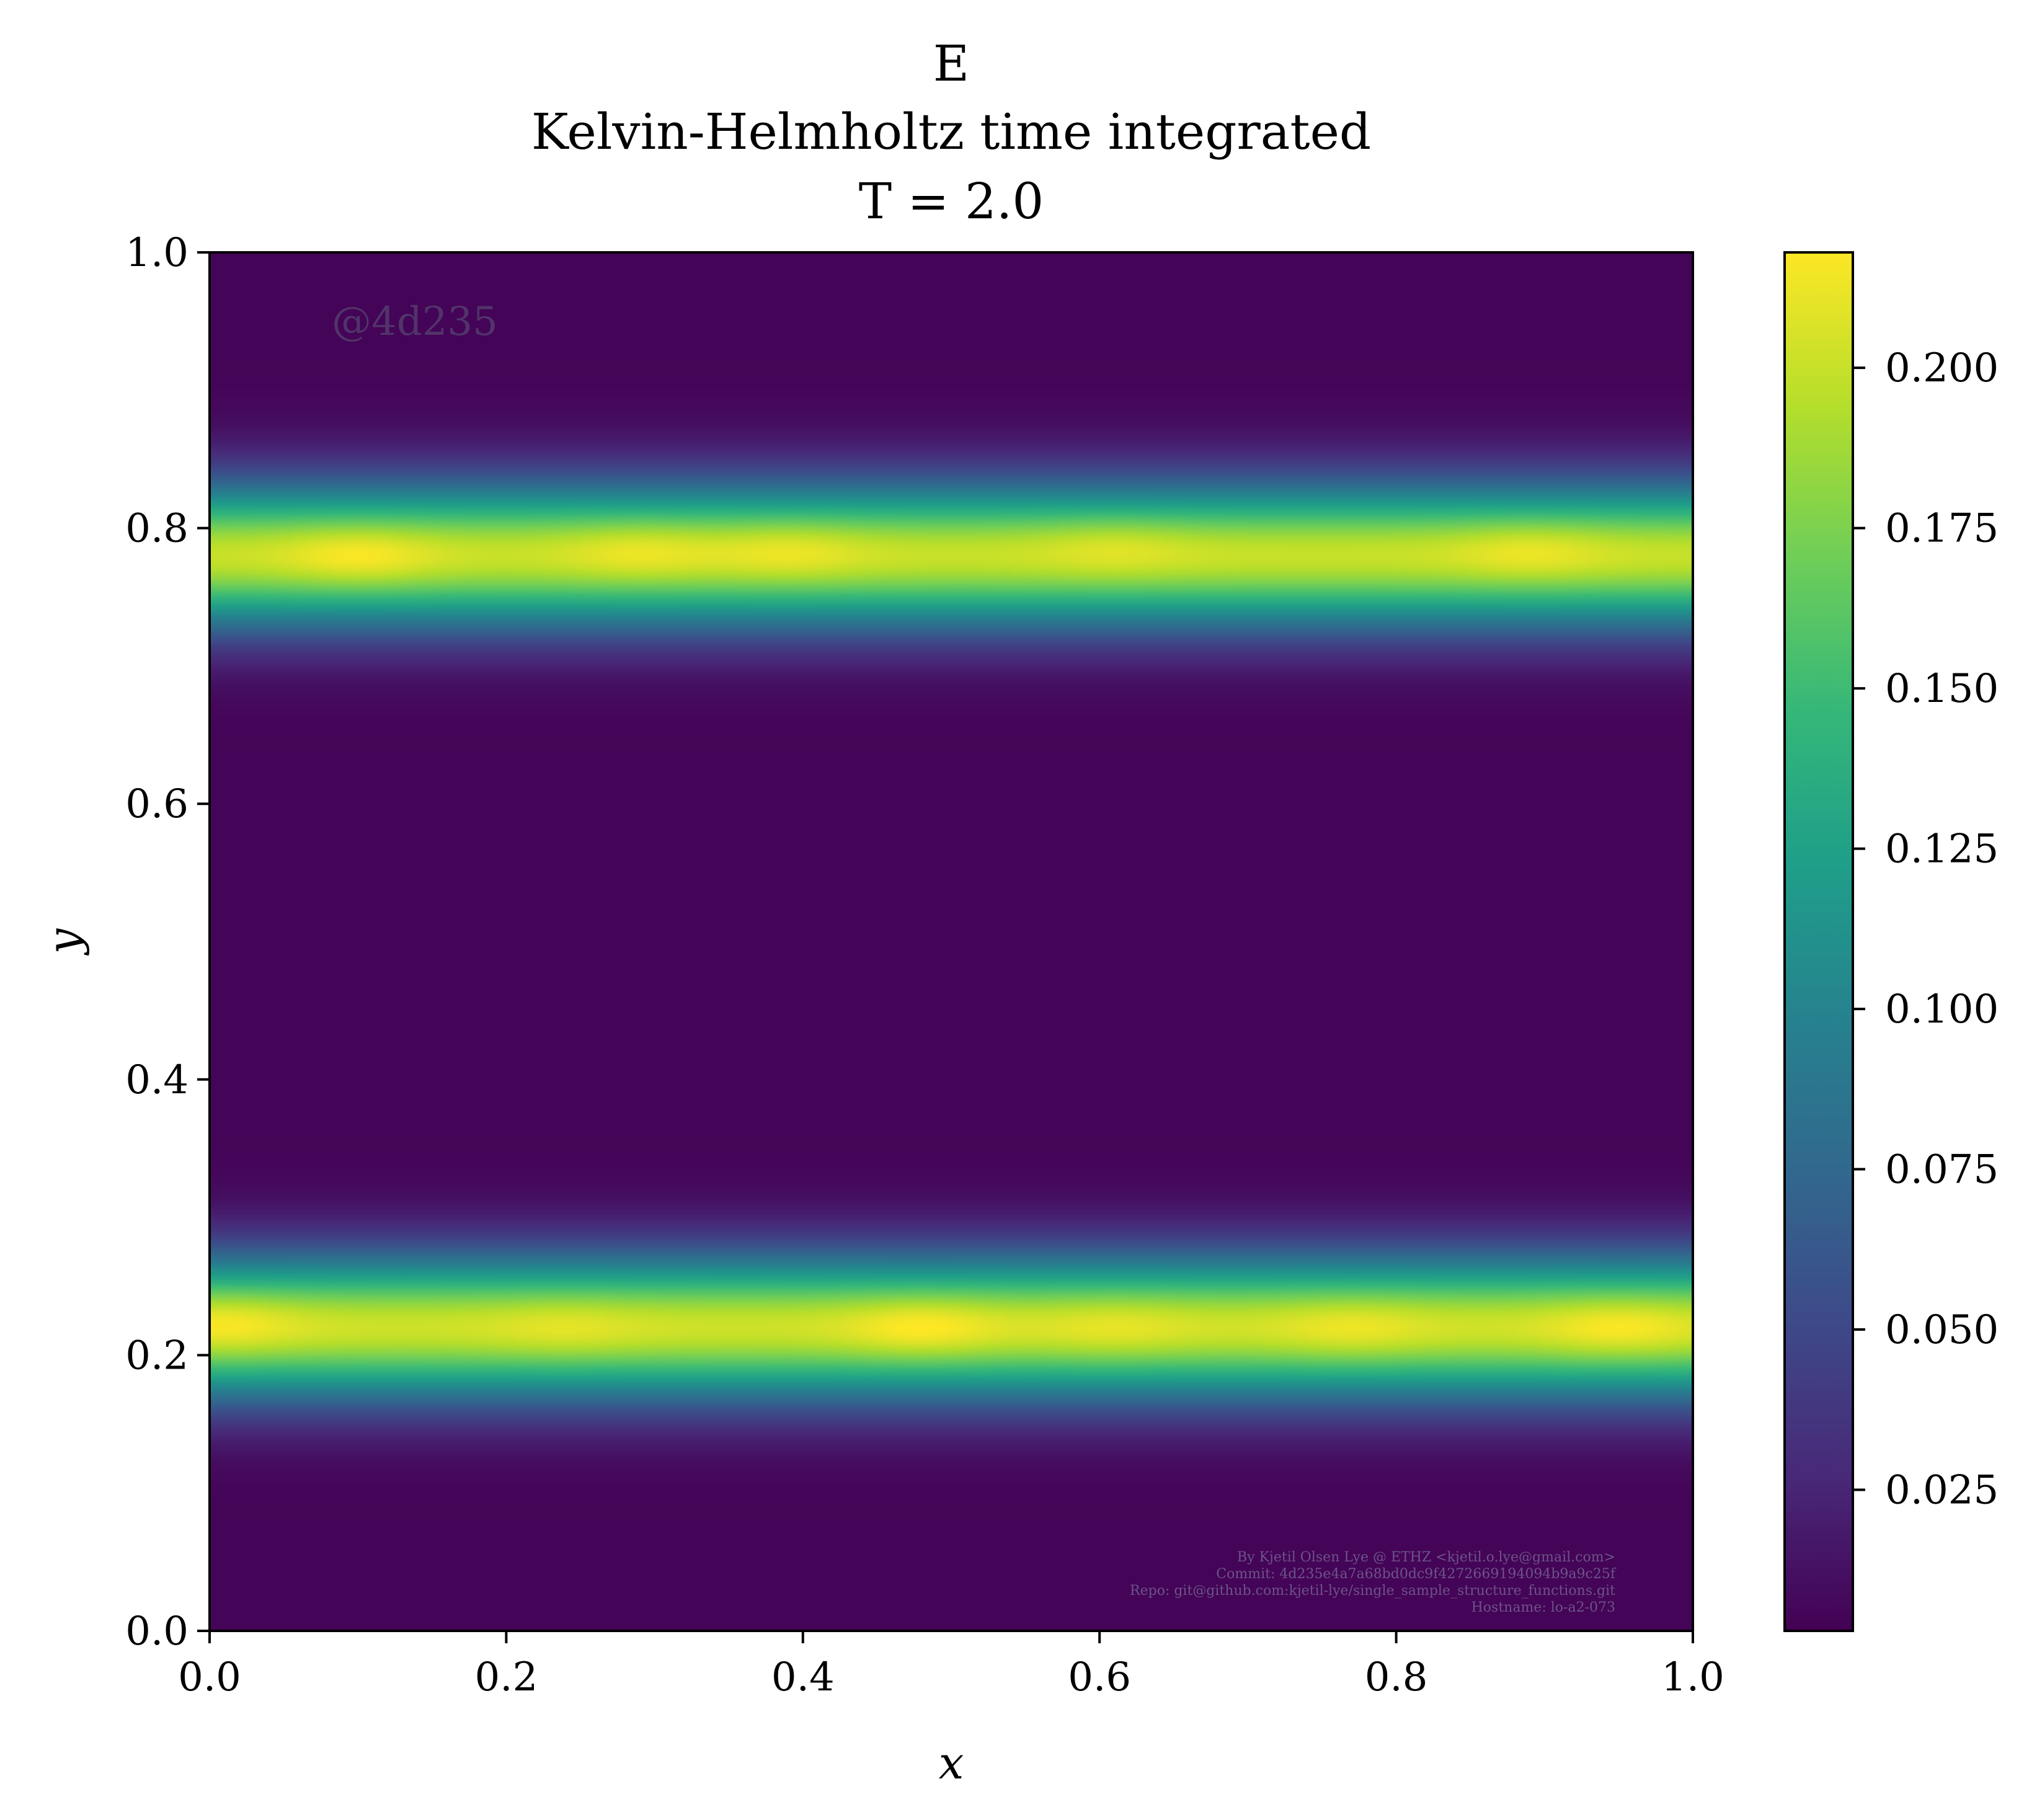 This screenshot has height=1820, width=2037. What do you see at coordinates (157, 804) in the screenshot?
I see `y-tick-label: 0.6` at bounding box center [157, 804].